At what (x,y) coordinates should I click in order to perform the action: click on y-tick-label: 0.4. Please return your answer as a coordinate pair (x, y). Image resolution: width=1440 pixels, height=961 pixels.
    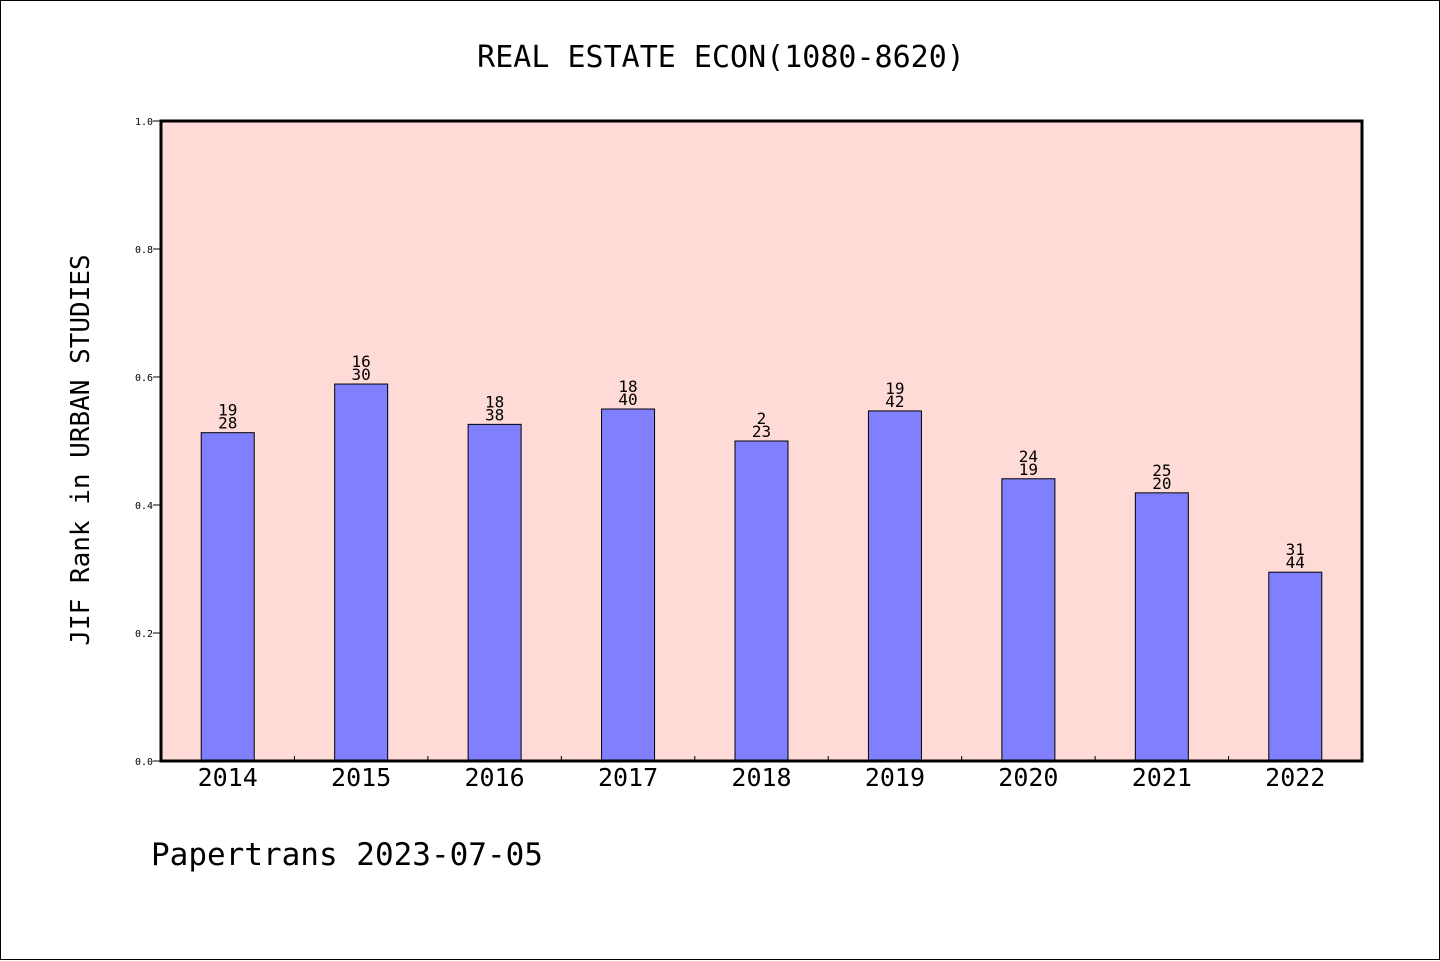
    Looking at the image, I should click on (144, 506).